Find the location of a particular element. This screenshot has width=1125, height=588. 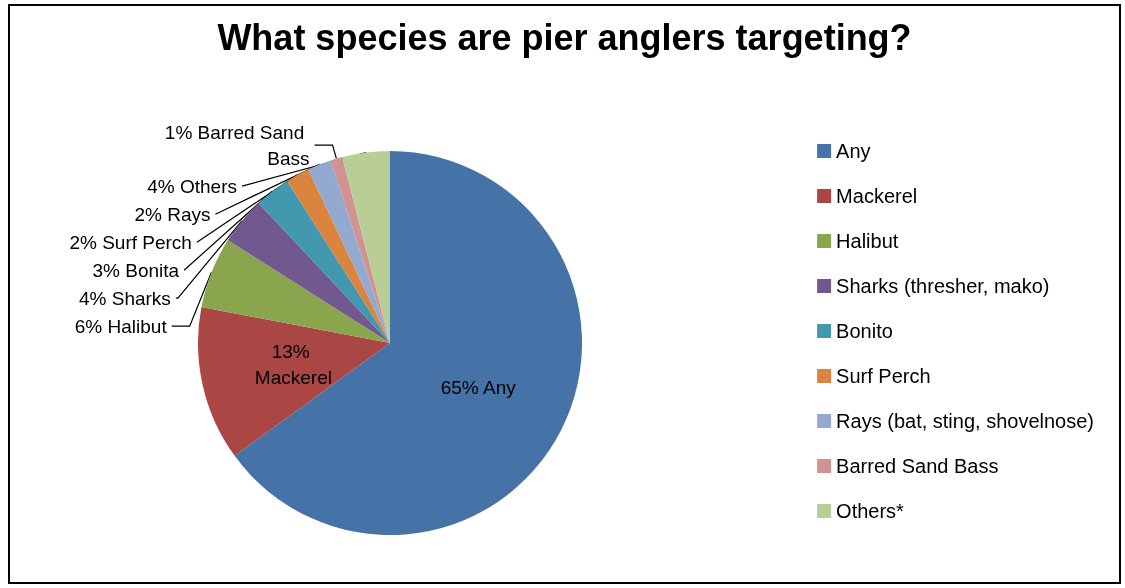

data-label: 2% Rays is located at coordinates (172, 214).